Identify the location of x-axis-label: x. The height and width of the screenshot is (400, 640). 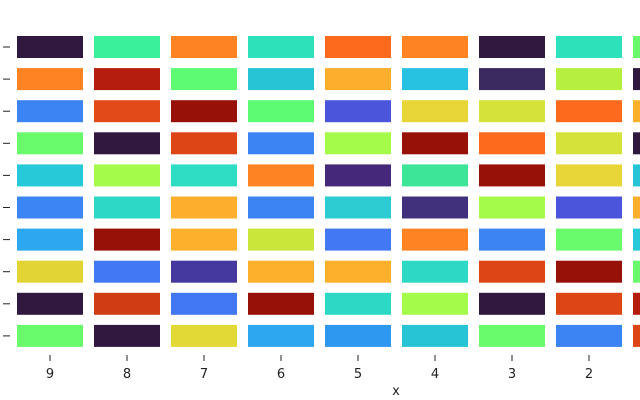
(396, 391).